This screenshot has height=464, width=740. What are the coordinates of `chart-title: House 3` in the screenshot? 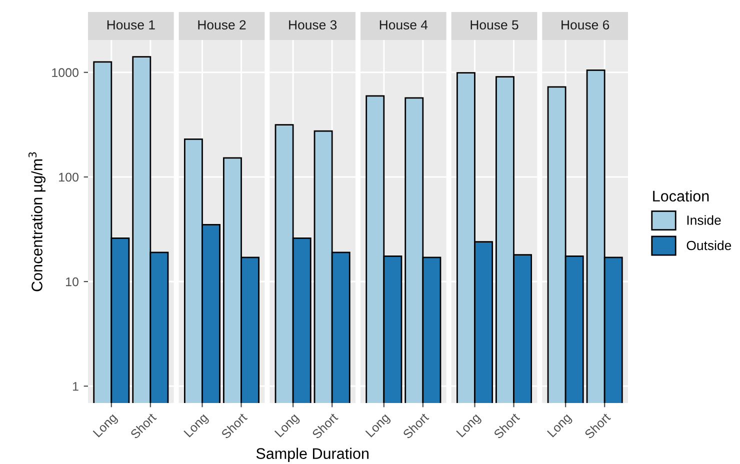 It's located at (313, 25).